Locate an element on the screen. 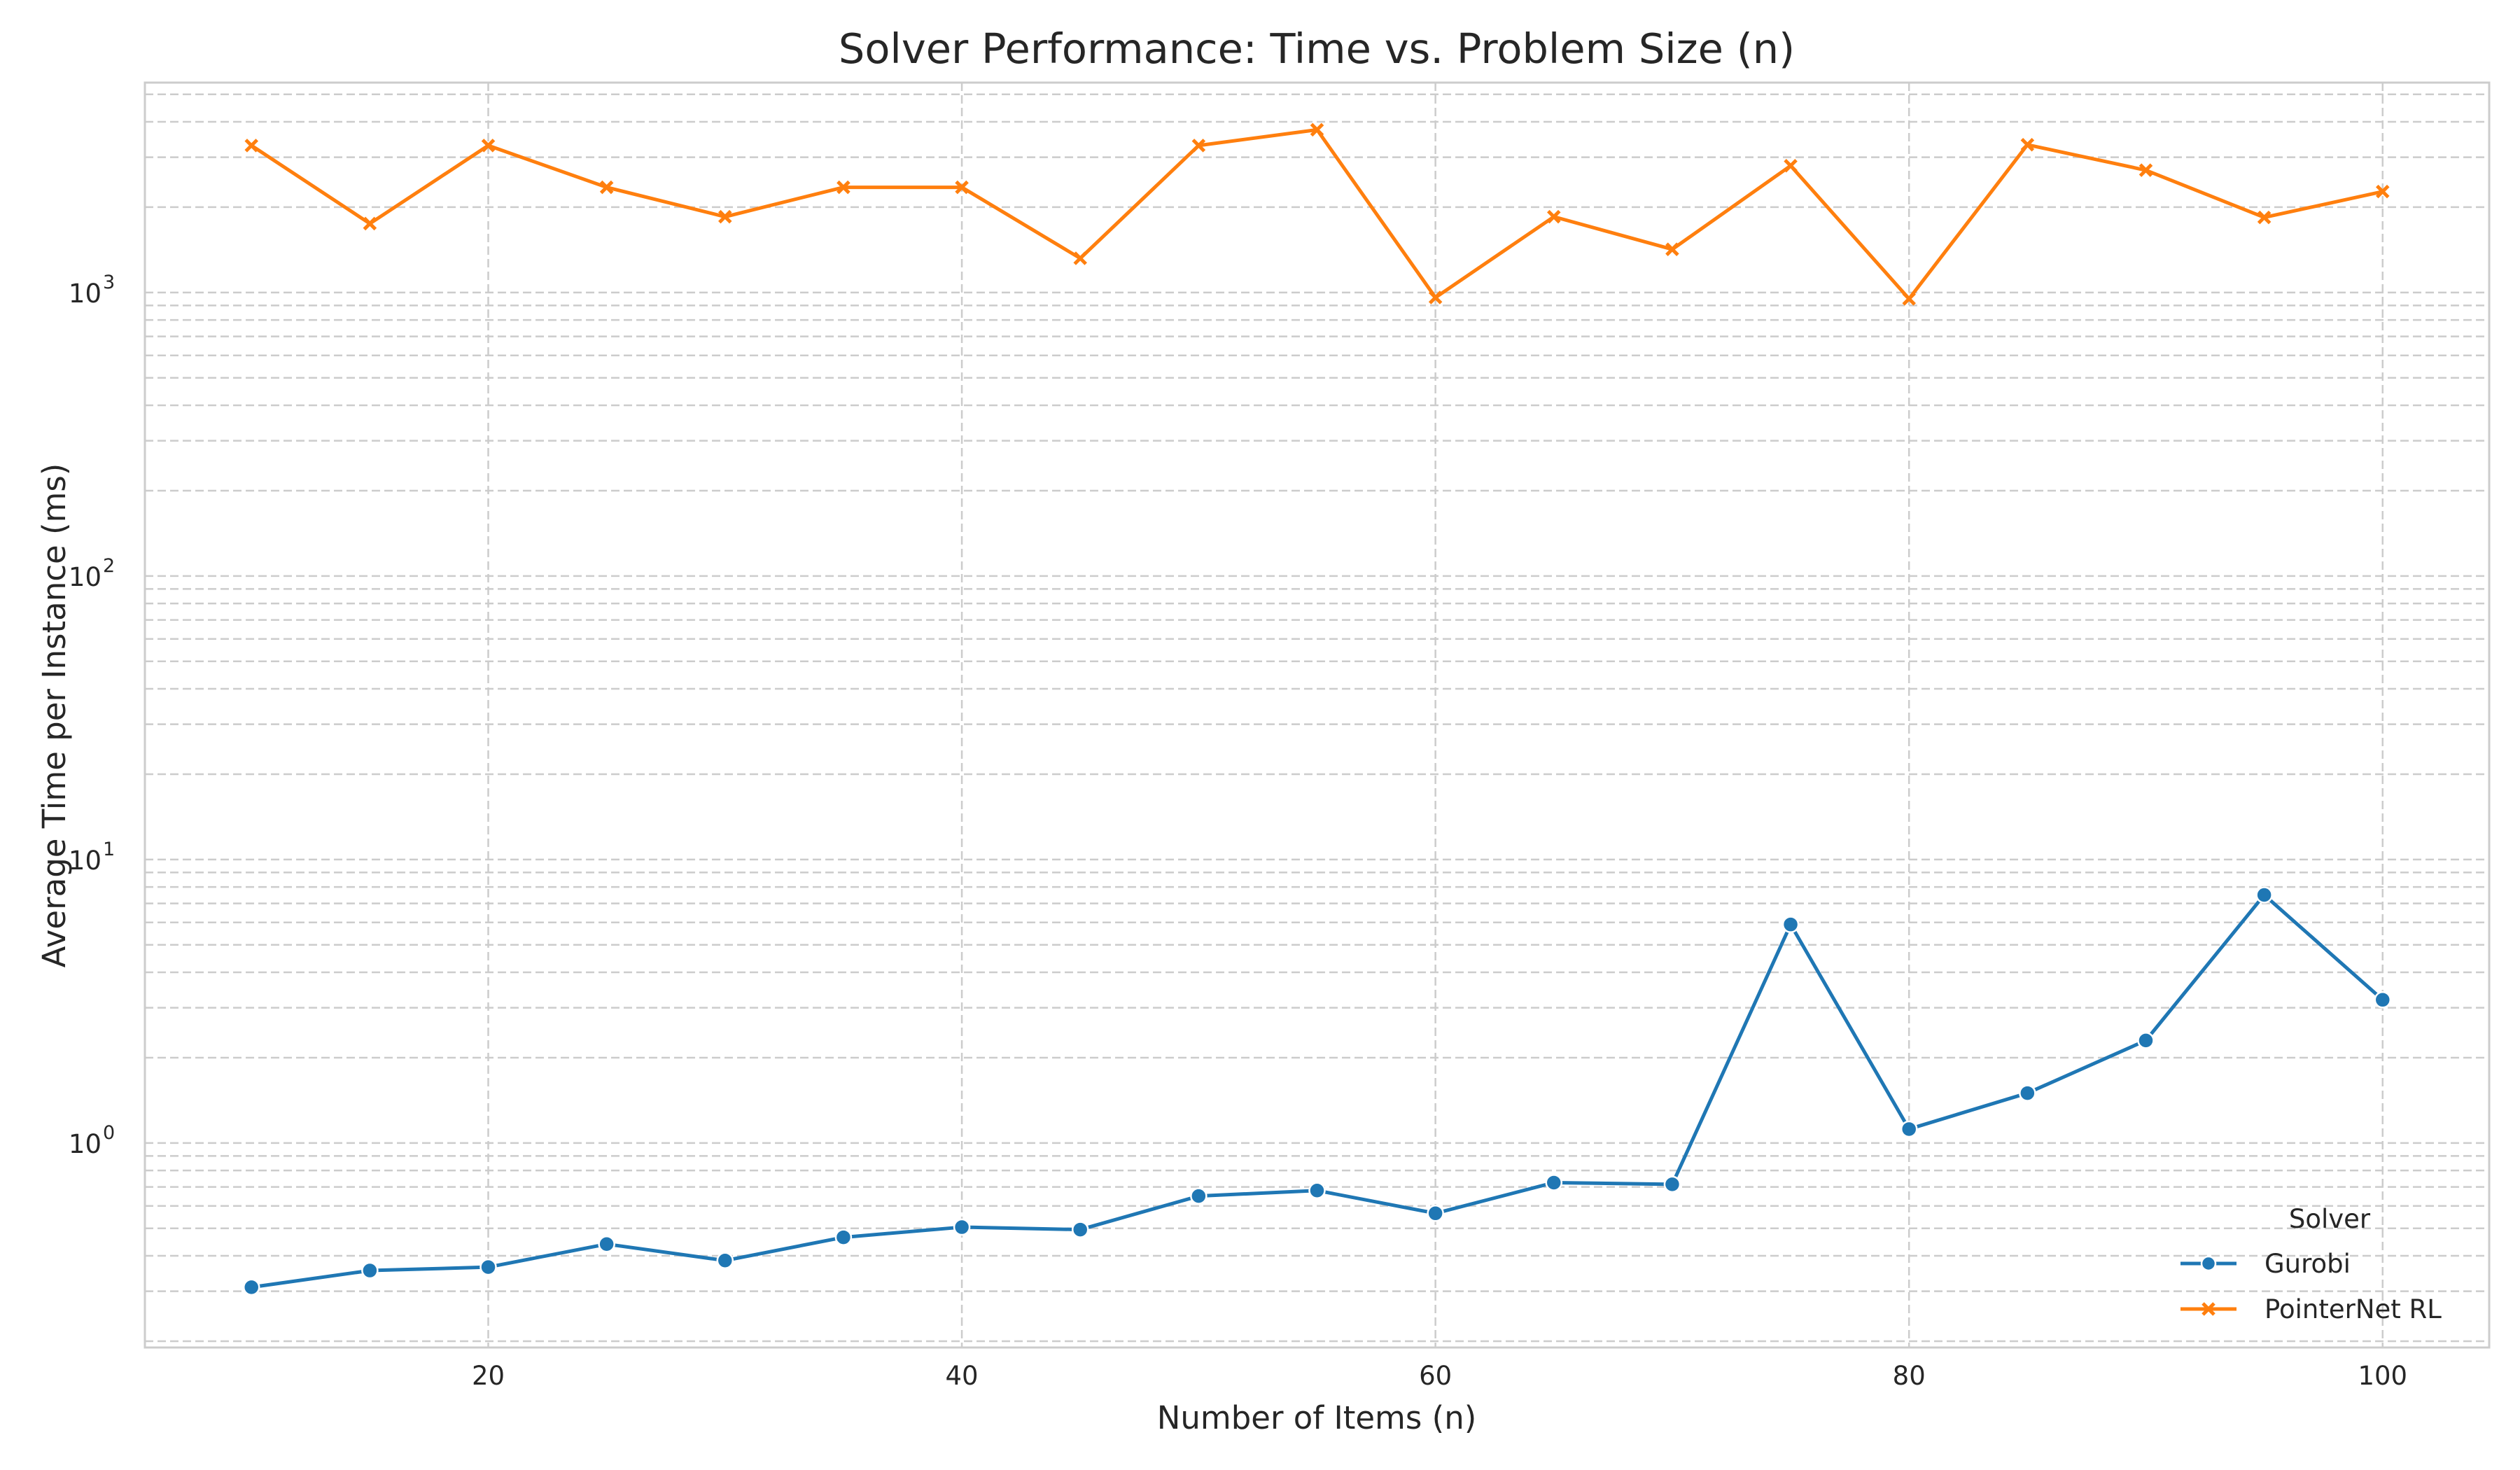 The height and width of the screenshot is (1470, 2520). y-tick-exponent: 0 is located at coordinates (109, 1133).